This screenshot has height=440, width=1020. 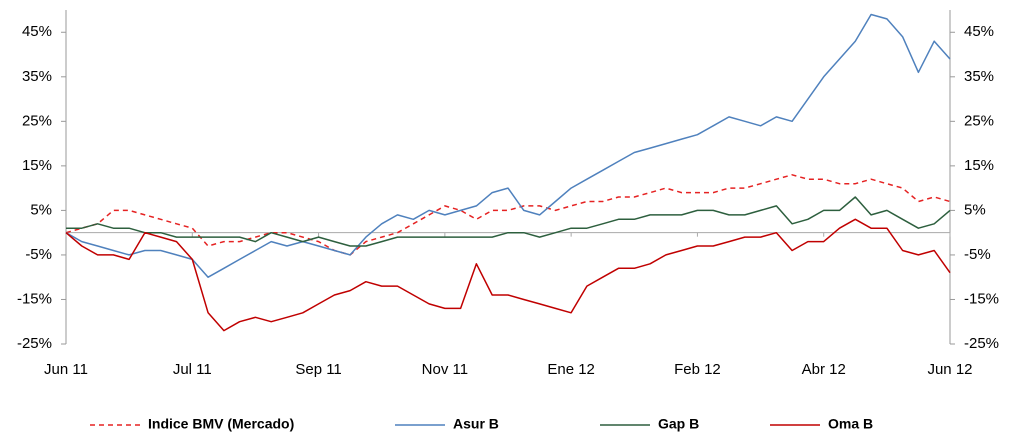 I want to click on x-tick-label: Sep 11, so click(x=318, y=369).